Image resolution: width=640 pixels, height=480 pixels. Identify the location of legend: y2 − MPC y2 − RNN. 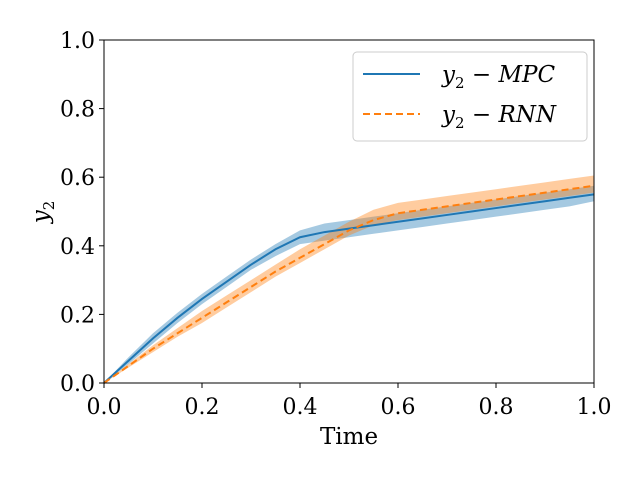
(470, 96).